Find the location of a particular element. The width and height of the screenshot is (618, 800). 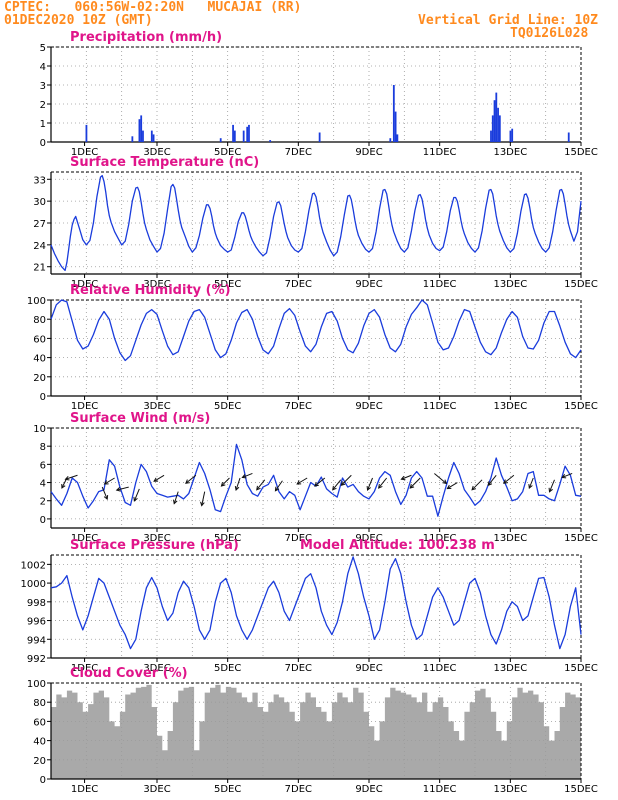

panel-title: Precipitation (mm/h) is located at coordinates (146, 37).